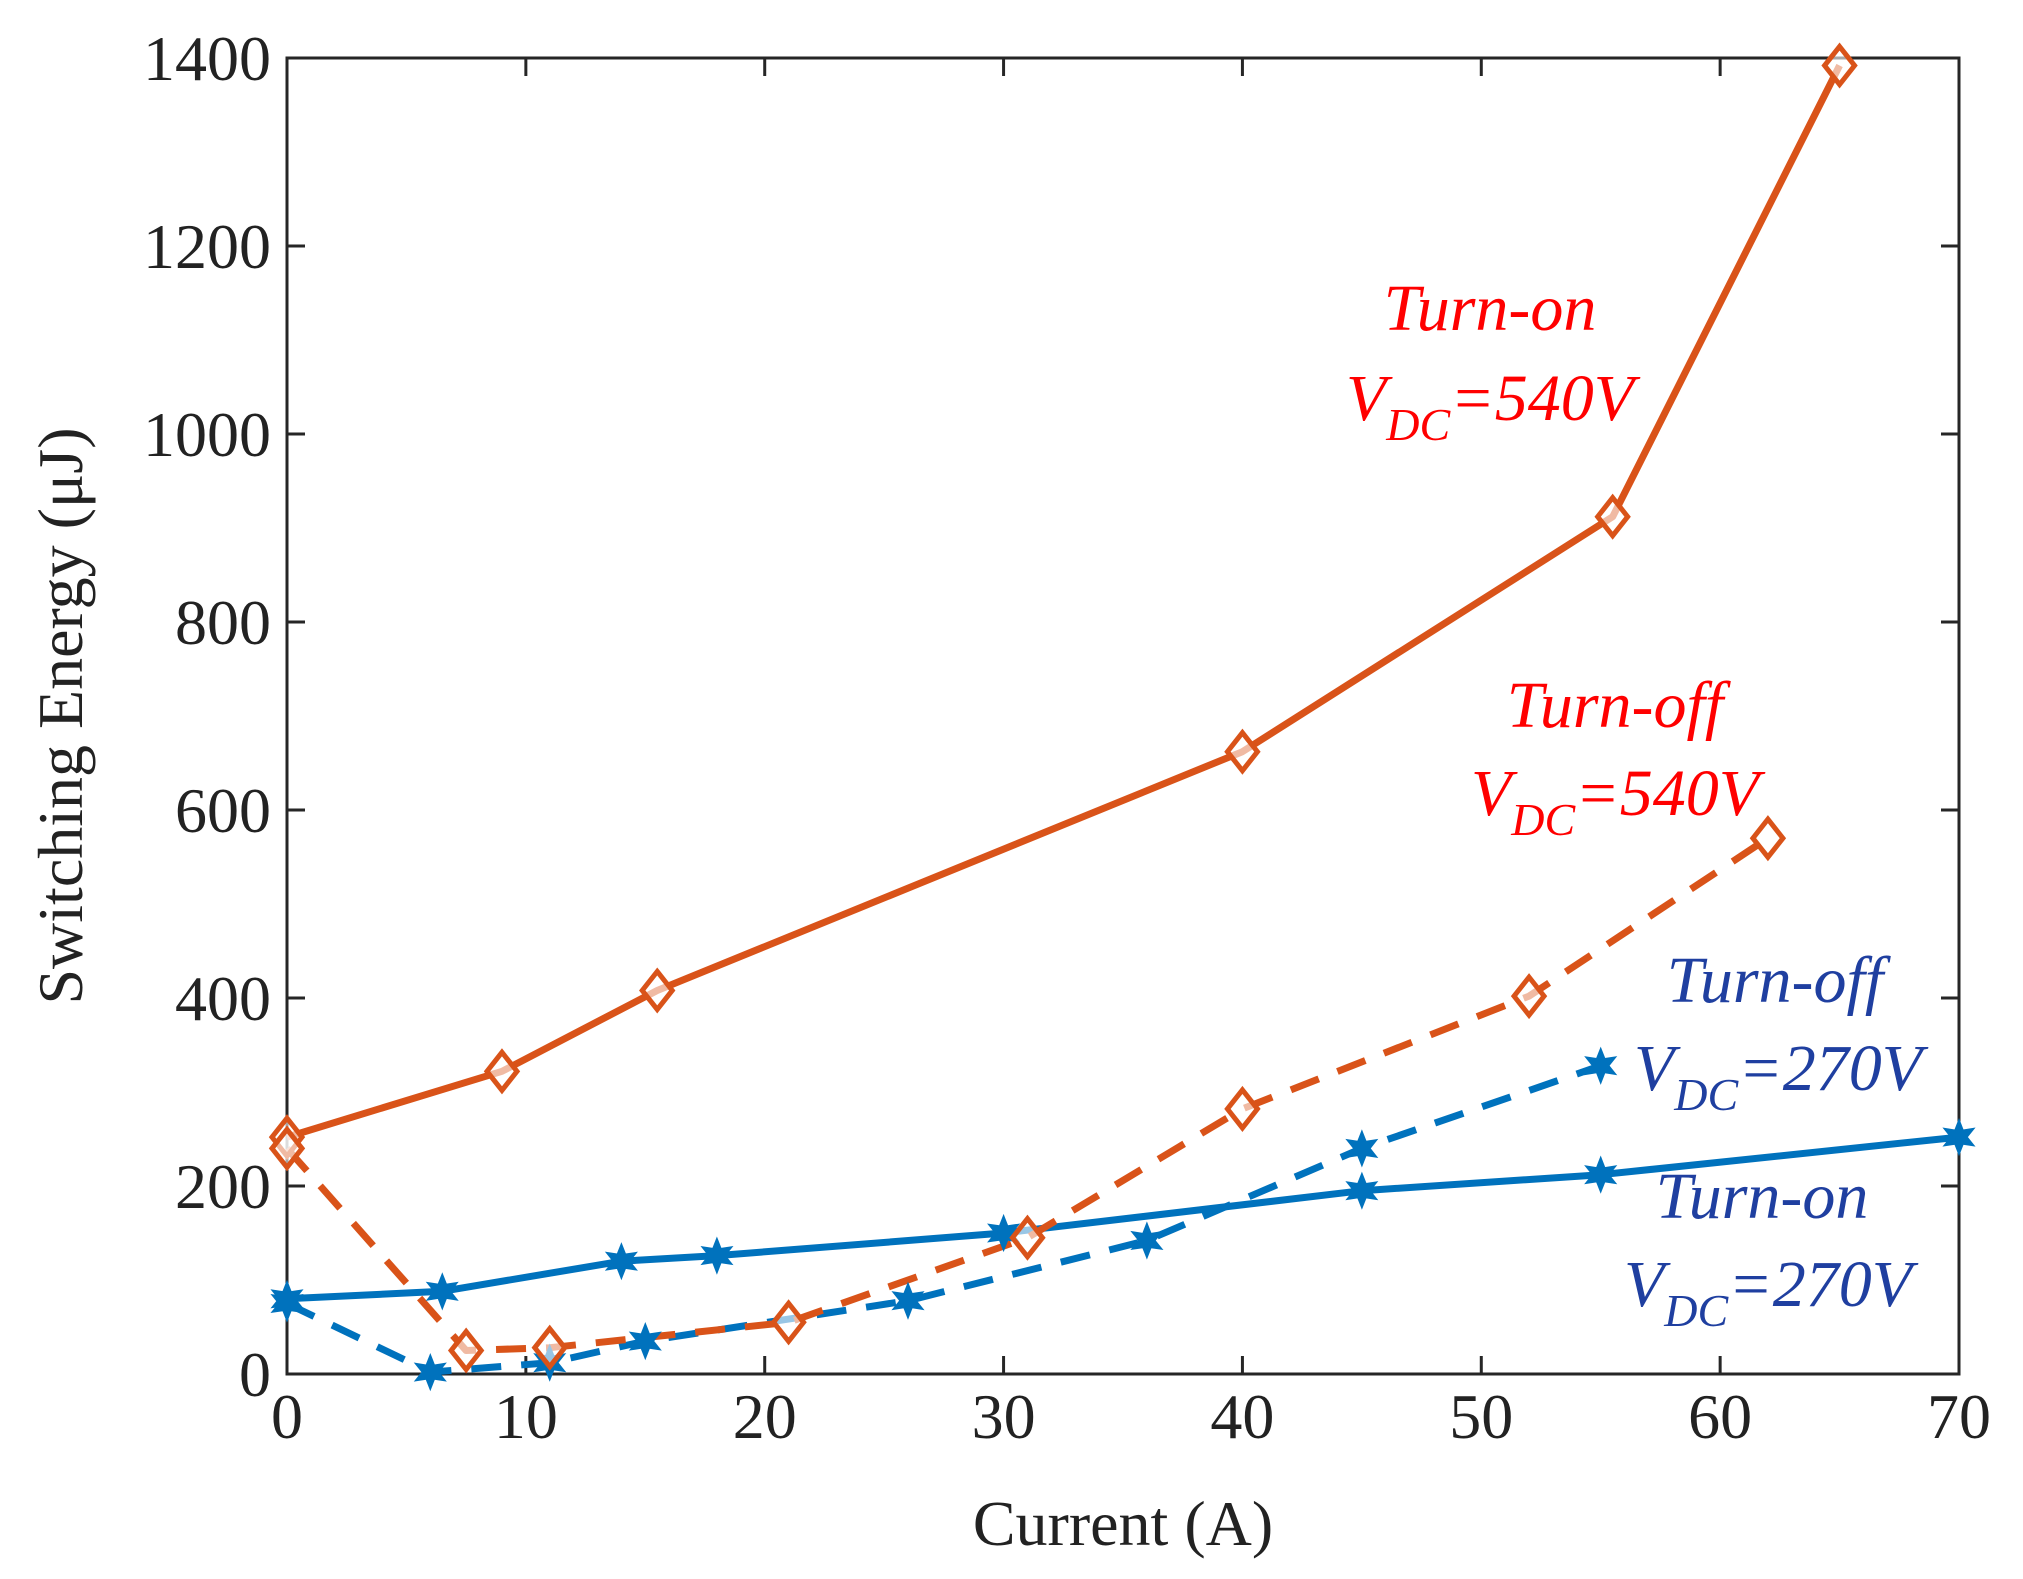  What do you see at coordinates (287, 1416) in the screenshot?
I see `x-tick-label: 0` at bounding box center [287, 1416].